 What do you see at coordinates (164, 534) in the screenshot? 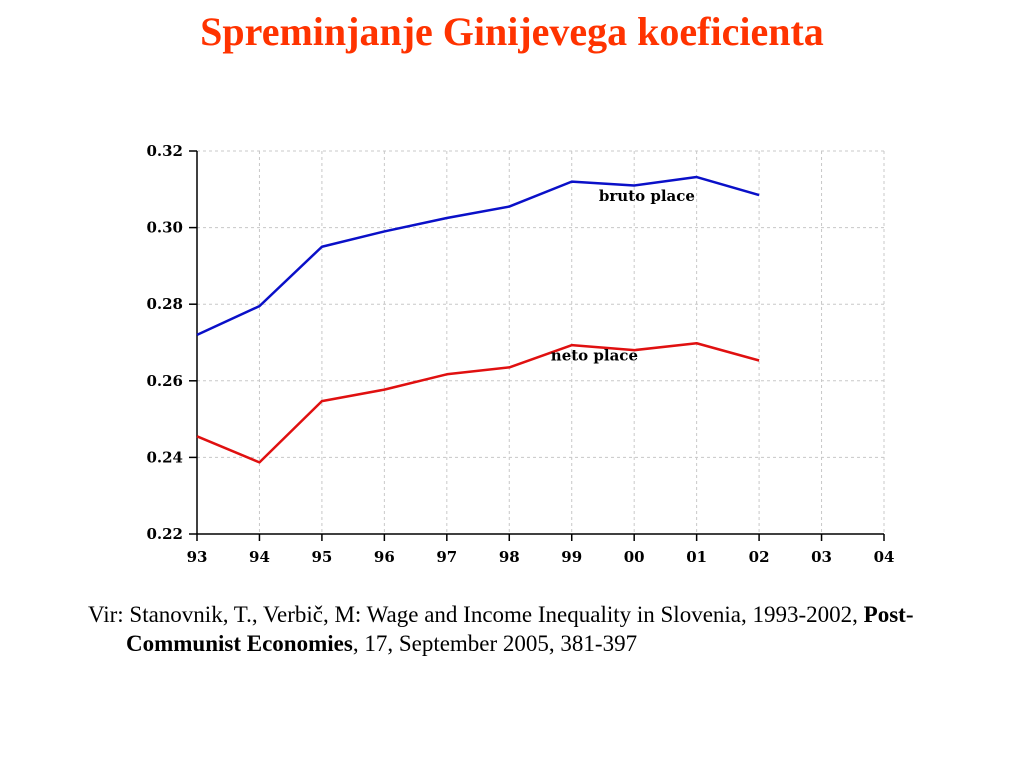
I see `y-tick-label: 0.22` at bounding box center [164, 534].